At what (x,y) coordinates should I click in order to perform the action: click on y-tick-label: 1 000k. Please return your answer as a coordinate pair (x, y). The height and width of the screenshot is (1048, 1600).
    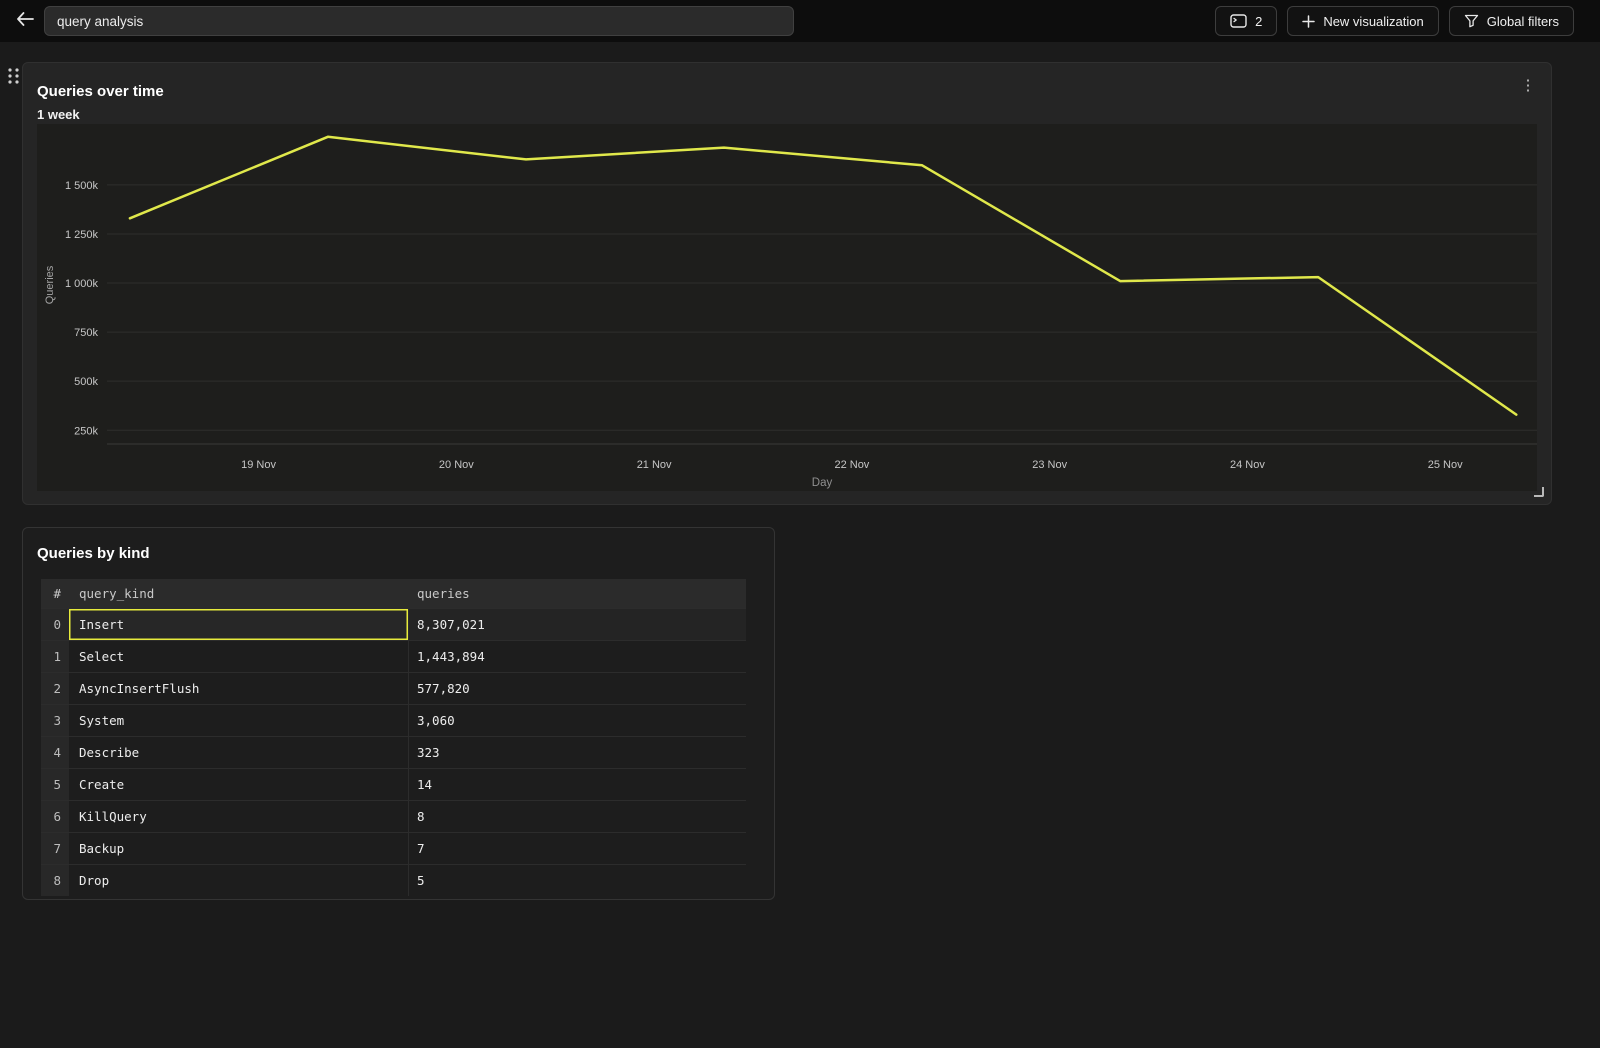
    Looking at the image, I should click on (82, 284).